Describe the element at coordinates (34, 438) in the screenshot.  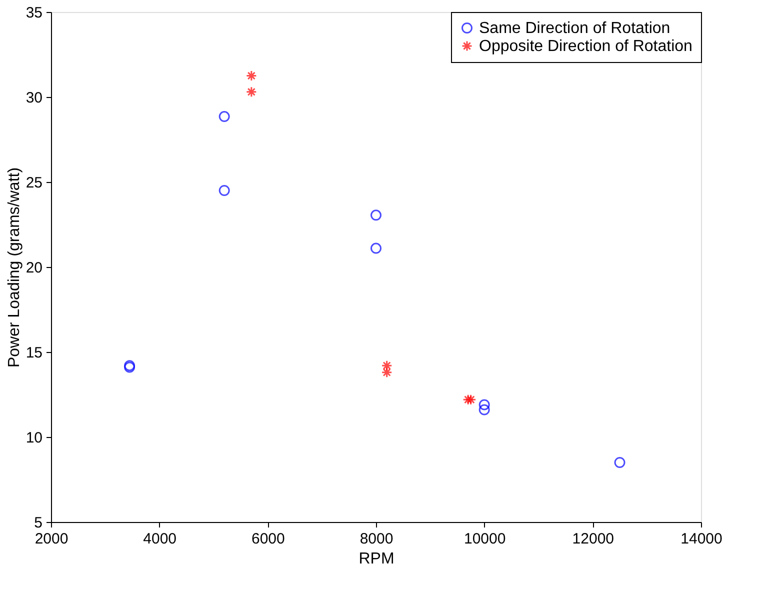
I see `y-tick-label: 10` at that location.